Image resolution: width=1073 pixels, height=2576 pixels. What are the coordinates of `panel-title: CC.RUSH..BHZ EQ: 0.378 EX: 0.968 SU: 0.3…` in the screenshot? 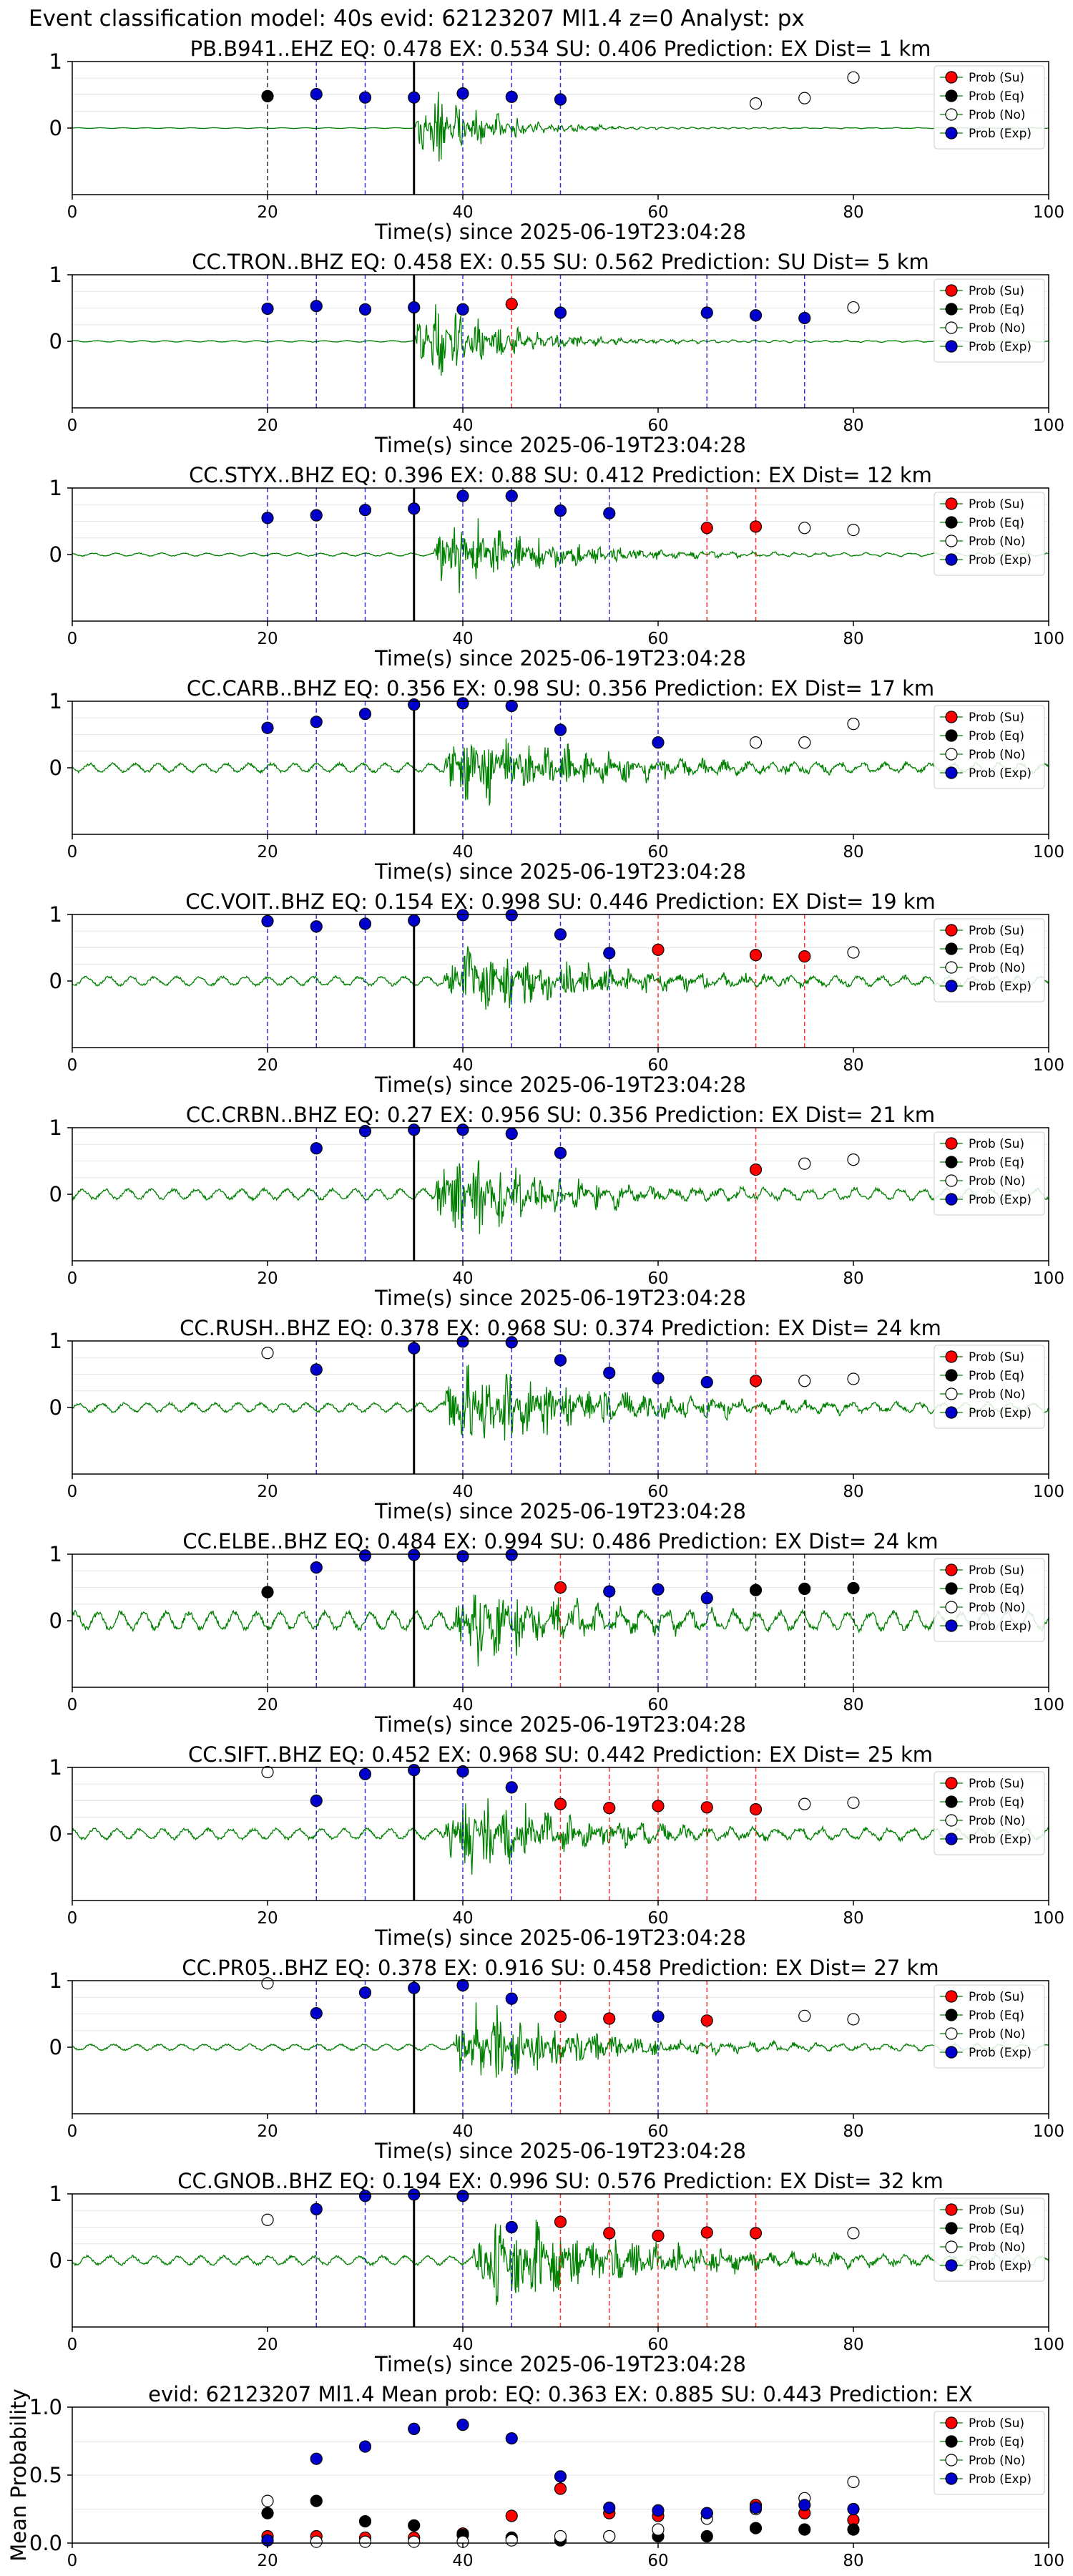 It's located at (560, 1328).